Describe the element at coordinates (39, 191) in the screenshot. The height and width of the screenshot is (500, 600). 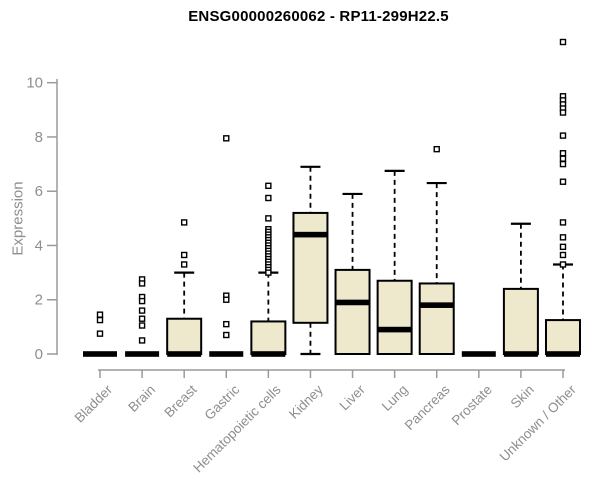
I see `y-tick-label: 6` at that location.